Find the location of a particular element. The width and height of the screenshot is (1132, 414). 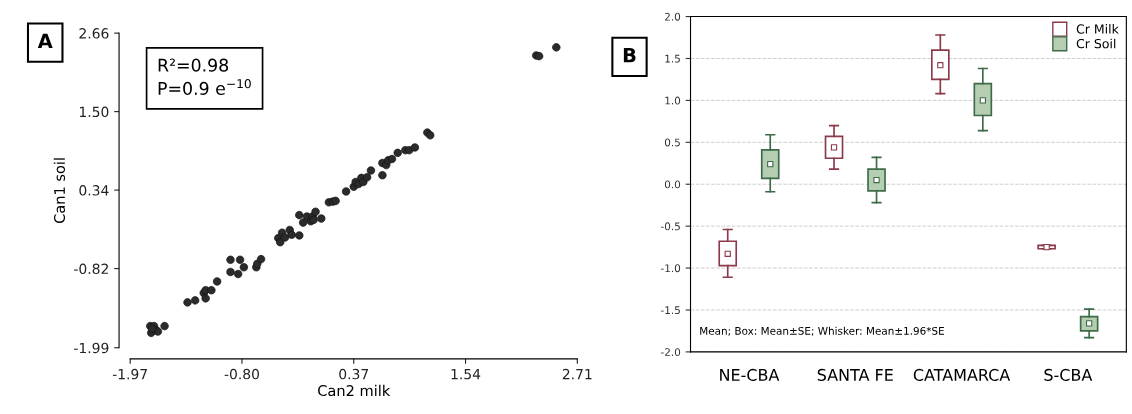

y-tick-label: -0.5 is located at coordinates (670, 226).